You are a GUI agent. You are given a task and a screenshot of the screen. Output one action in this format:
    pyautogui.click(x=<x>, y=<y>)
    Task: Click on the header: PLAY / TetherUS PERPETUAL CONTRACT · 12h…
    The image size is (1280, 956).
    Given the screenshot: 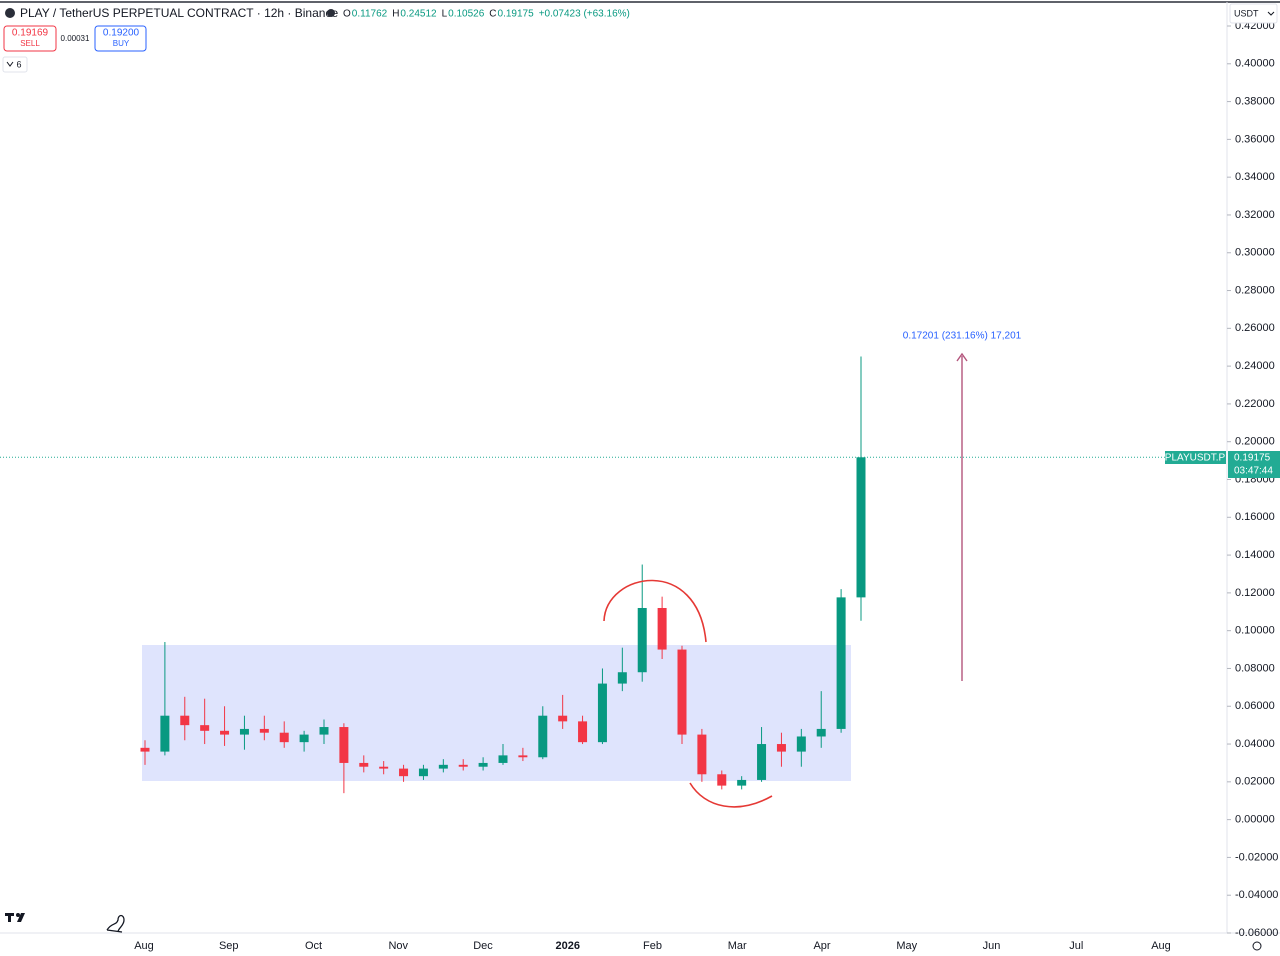 What is the action you would take?
    pyautogui.click(x=316, y=39)
    